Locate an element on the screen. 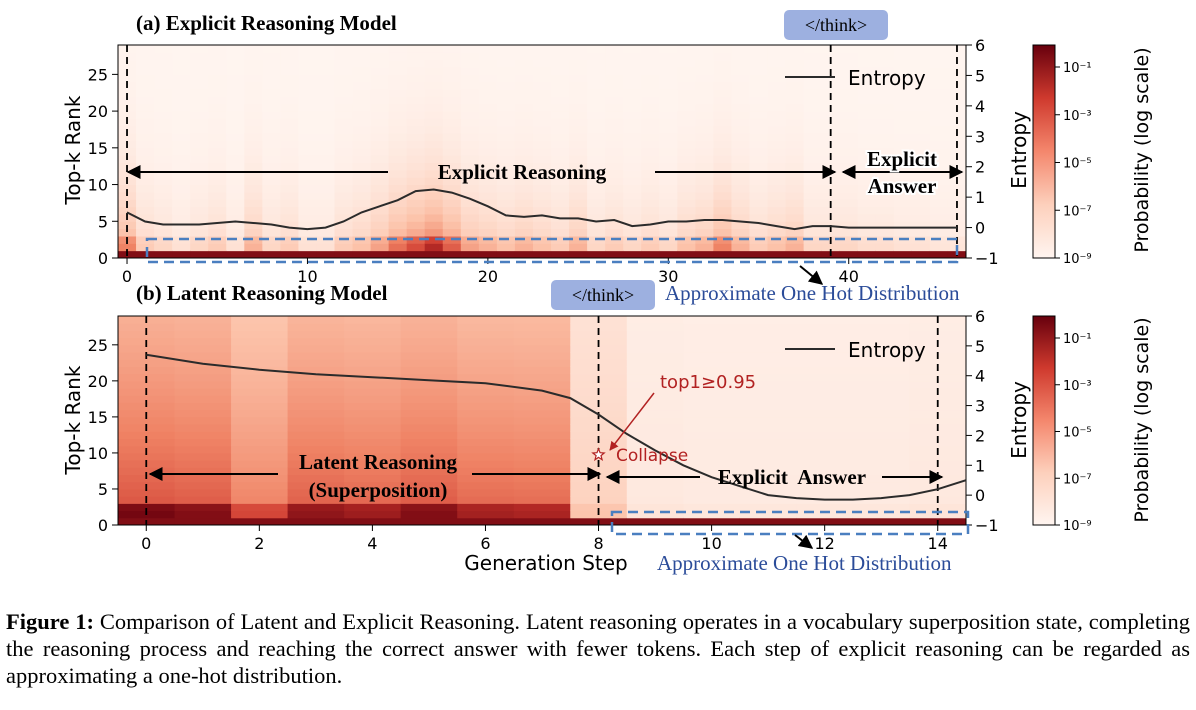  panel-b-x-axis: 0 2 4 6 8 10 12 14 is located at coordinates (544, 539).